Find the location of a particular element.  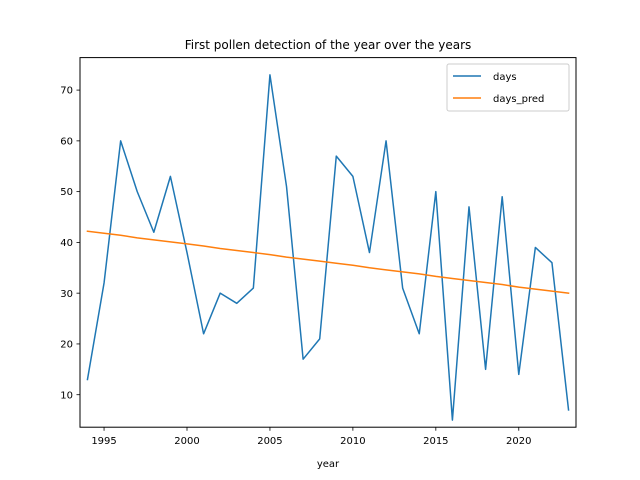

series-line-days-pred is located at coordinates (328, 262).